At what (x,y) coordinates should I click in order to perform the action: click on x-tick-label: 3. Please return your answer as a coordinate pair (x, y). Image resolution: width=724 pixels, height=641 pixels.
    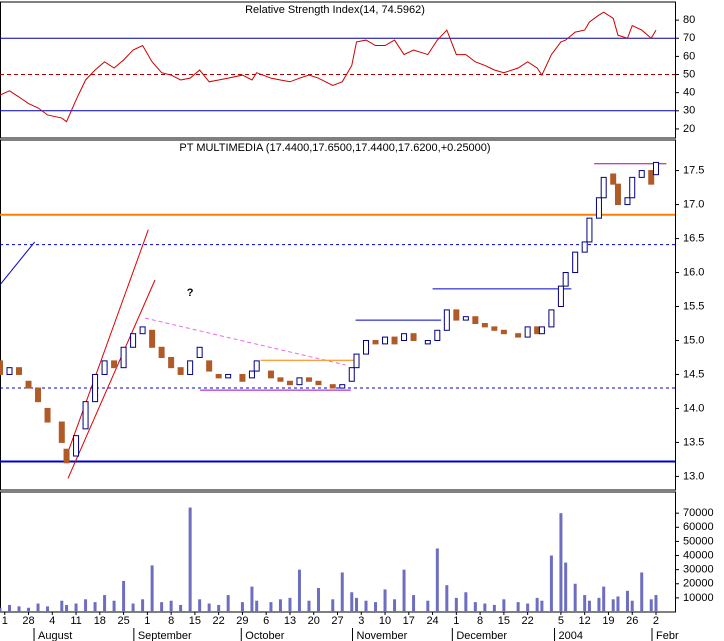
    Looking at the image, I should click on (361, 621).